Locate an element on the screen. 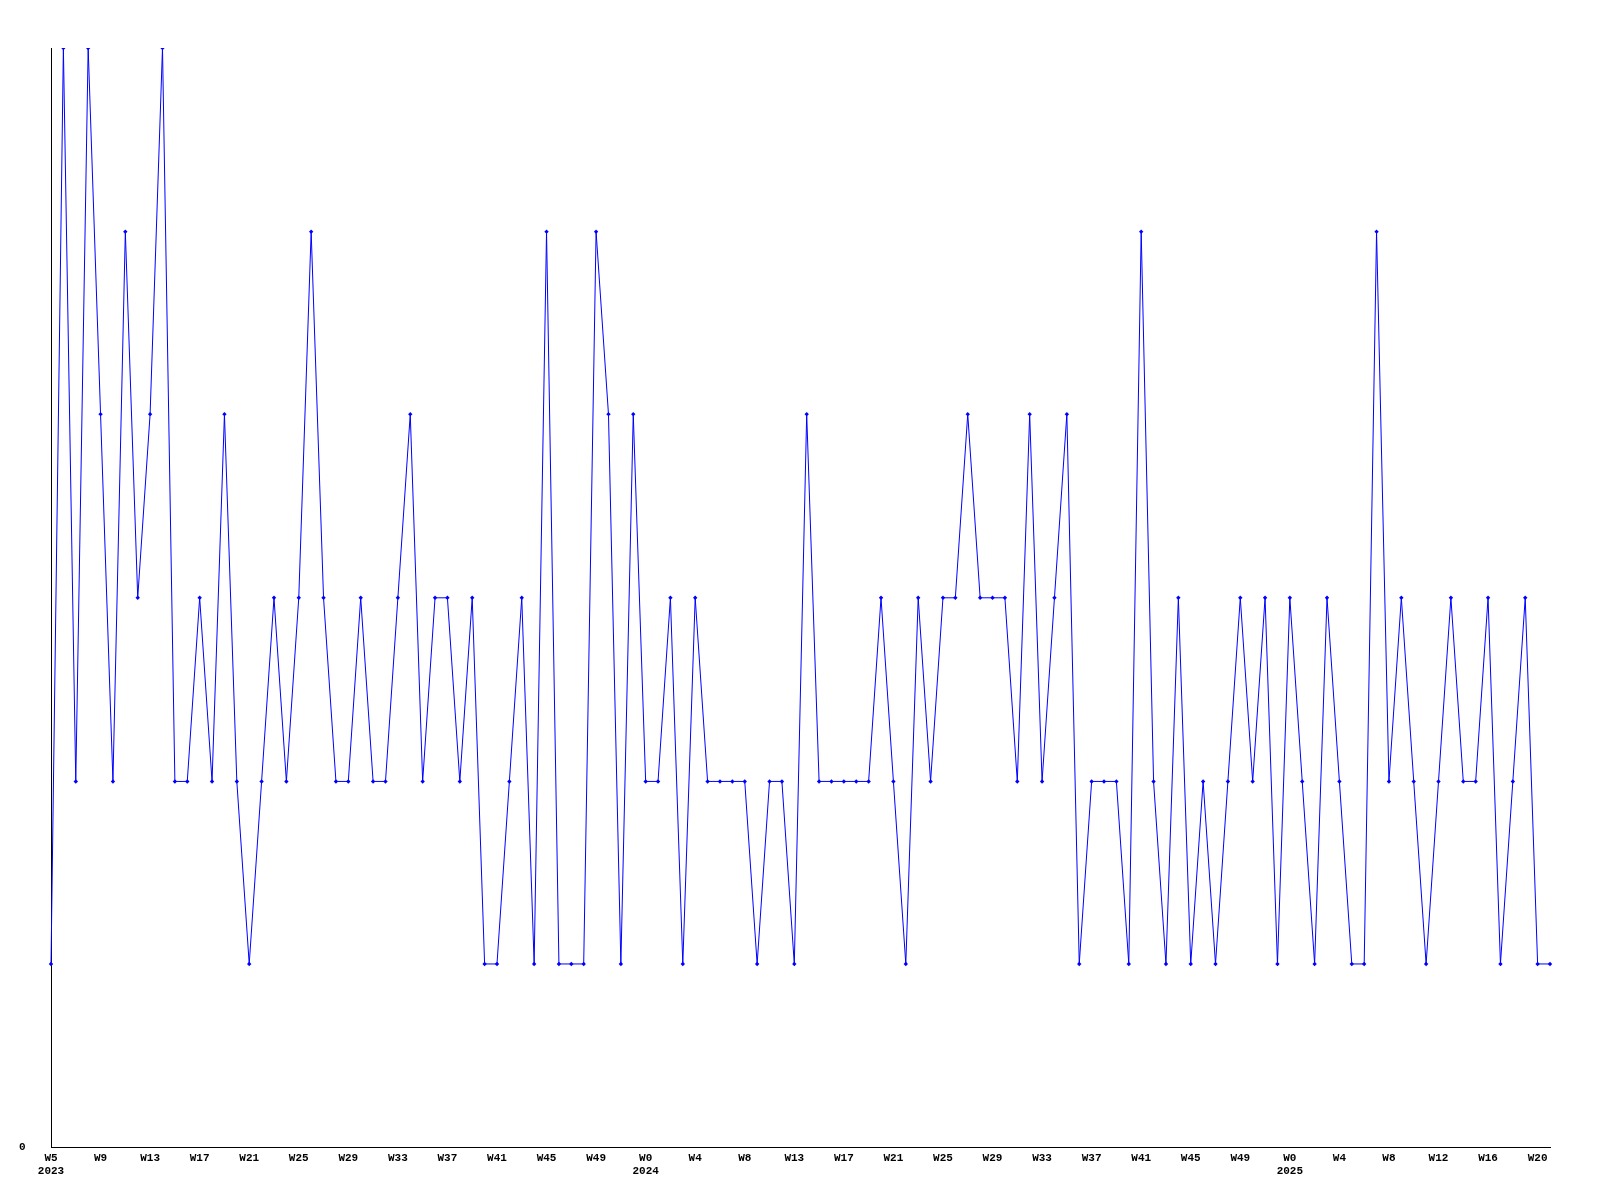  x-tick-label: W5 2023 is located at coordinates (51, 1164).